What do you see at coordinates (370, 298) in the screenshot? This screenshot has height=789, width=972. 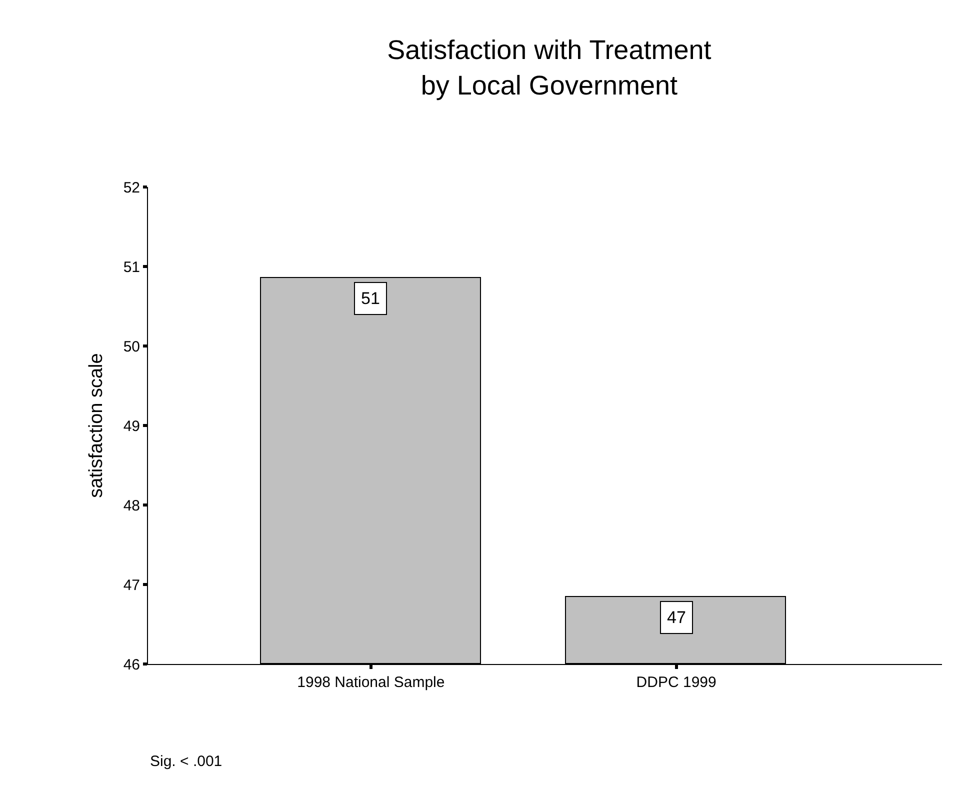 I see `data-label: 51` at bounding box center [370, 298].